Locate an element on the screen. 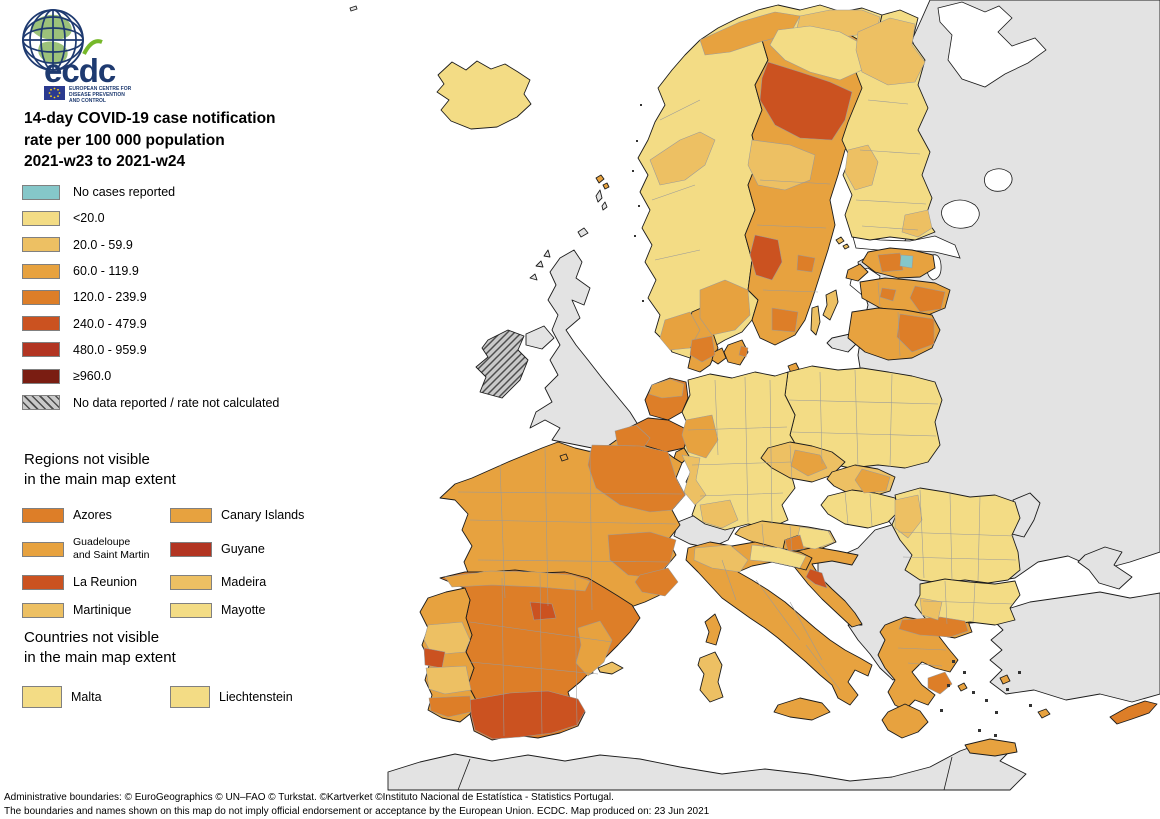 This screenshot has height=819, width=1160. swatch-guyane is located at coordinates (191, 549).